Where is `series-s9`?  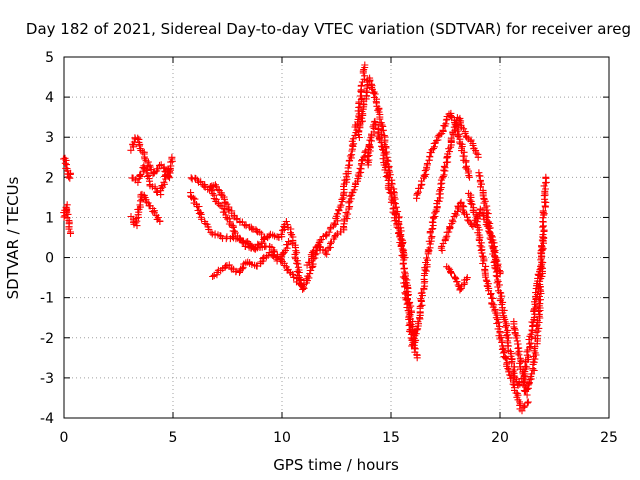
series-s9 is located at coordinates (248, 217).